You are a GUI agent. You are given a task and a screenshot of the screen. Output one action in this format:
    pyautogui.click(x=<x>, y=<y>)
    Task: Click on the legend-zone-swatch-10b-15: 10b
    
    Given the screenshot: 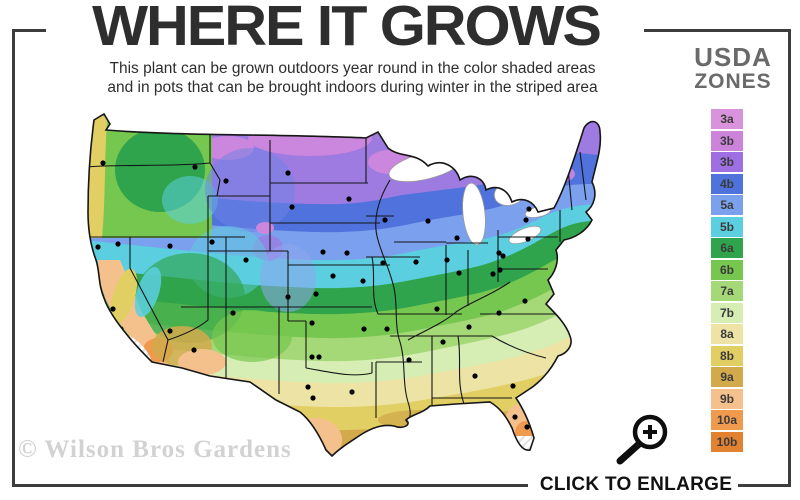 What is the action you would take?
    pyautogui.click(x=727, y=441)
    